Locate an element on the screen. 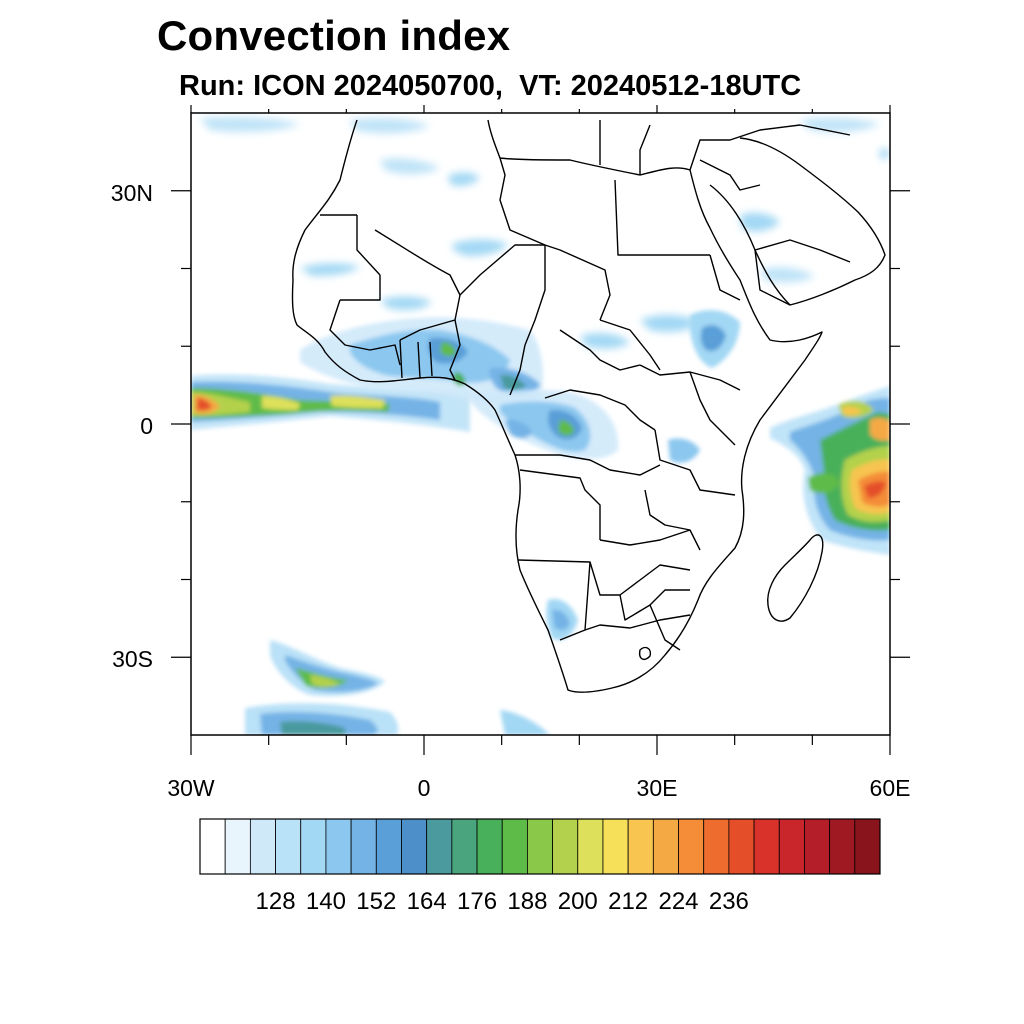 This screenshot has width=1024, height=1024. madagascar-coastline is located at coordinates (795, 578).